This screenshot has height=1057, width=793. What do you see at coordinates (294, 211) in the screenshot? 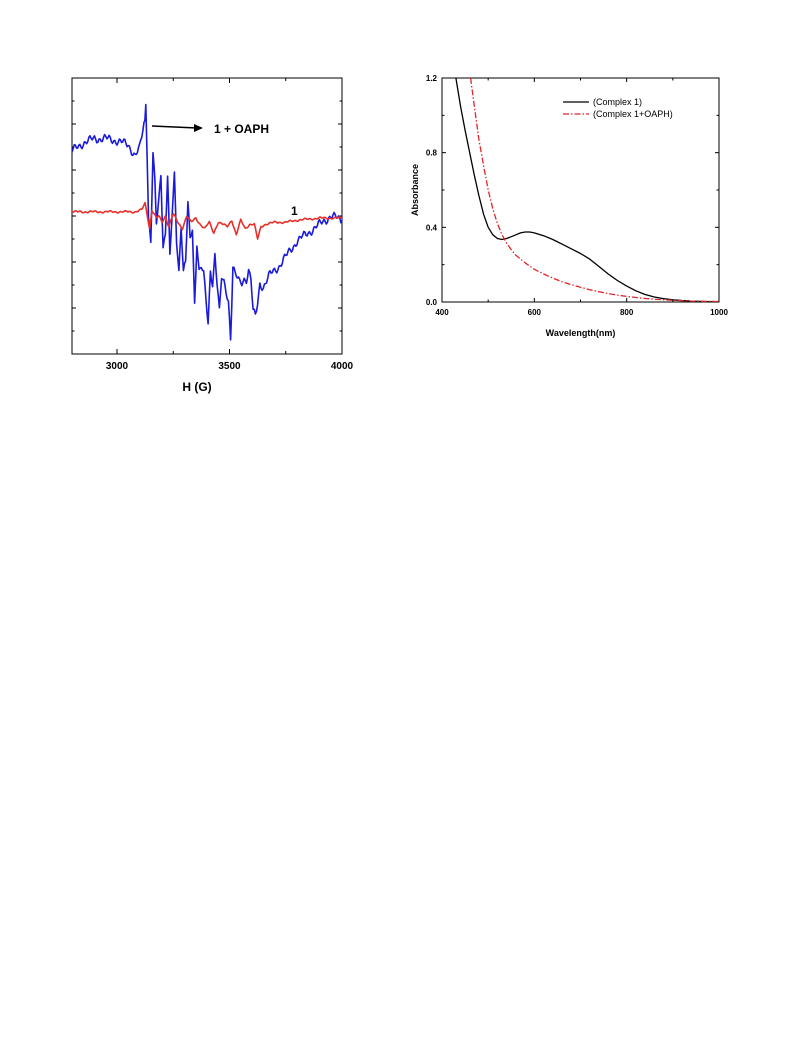
I see `epr-annotation-label-1: 1` at bounding box center [294, 211].